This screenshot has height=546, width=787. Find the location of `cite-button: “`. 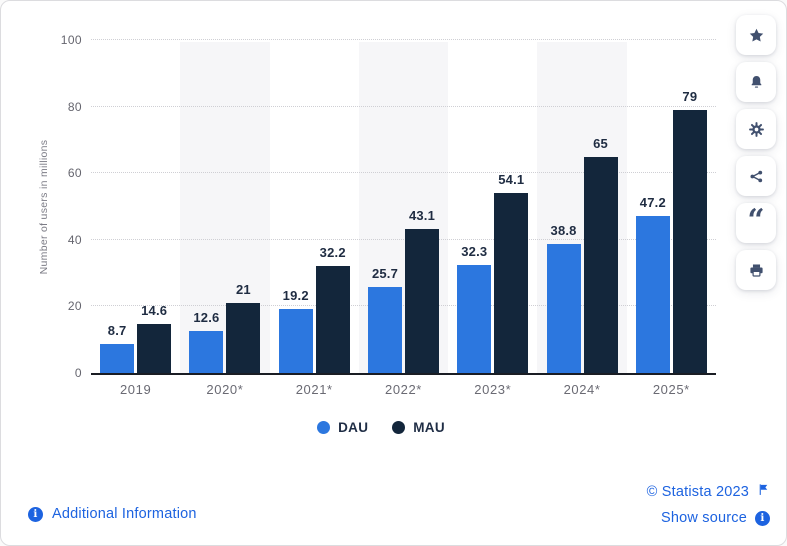

cite-button: “ is located at coordinates (756, 223).